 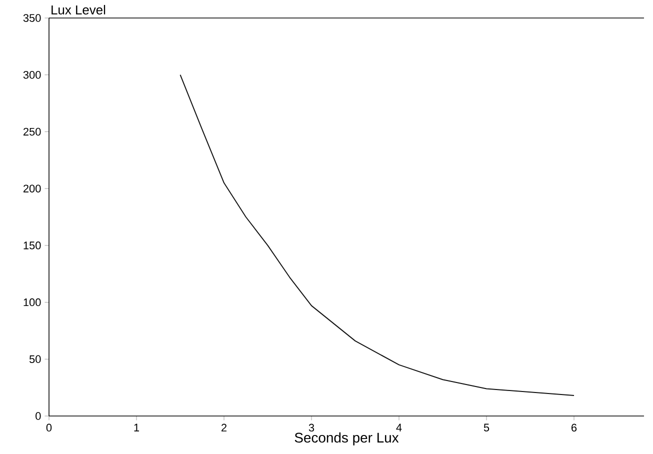 What do you see at coordinates (32, 18) in the screenshot?
I see `y-tick-label: 350` at bounding box center [32, 18].